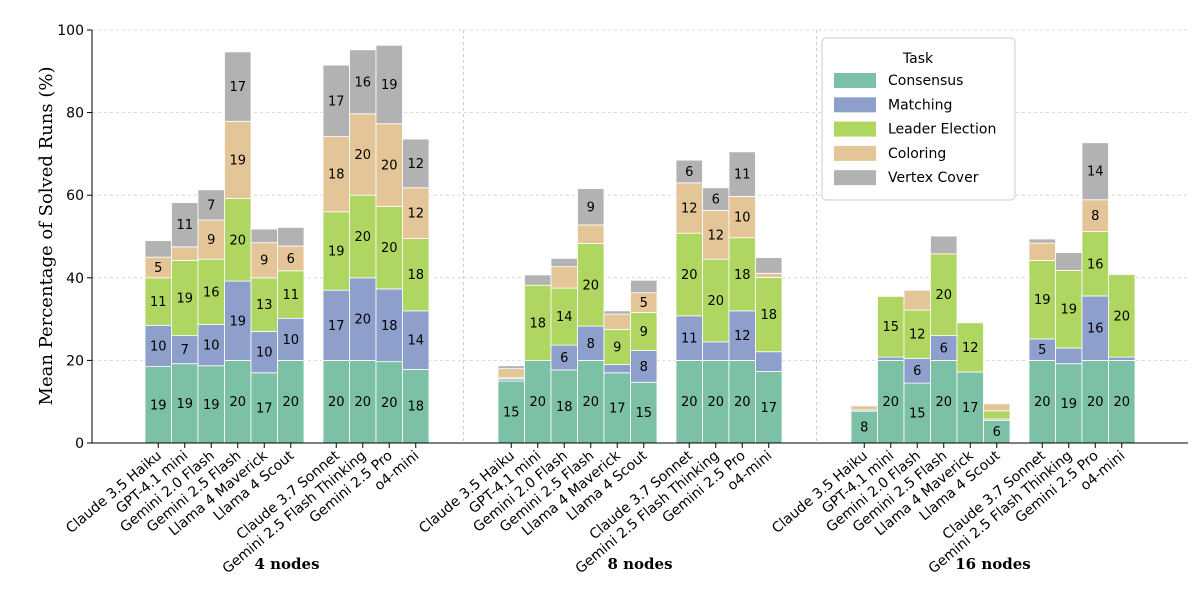 The width and height of the screenshot is (1200, 594). Describe the element at coordinates (511, 404) in the screenshot. I see `bar-stack: 15` at that location.